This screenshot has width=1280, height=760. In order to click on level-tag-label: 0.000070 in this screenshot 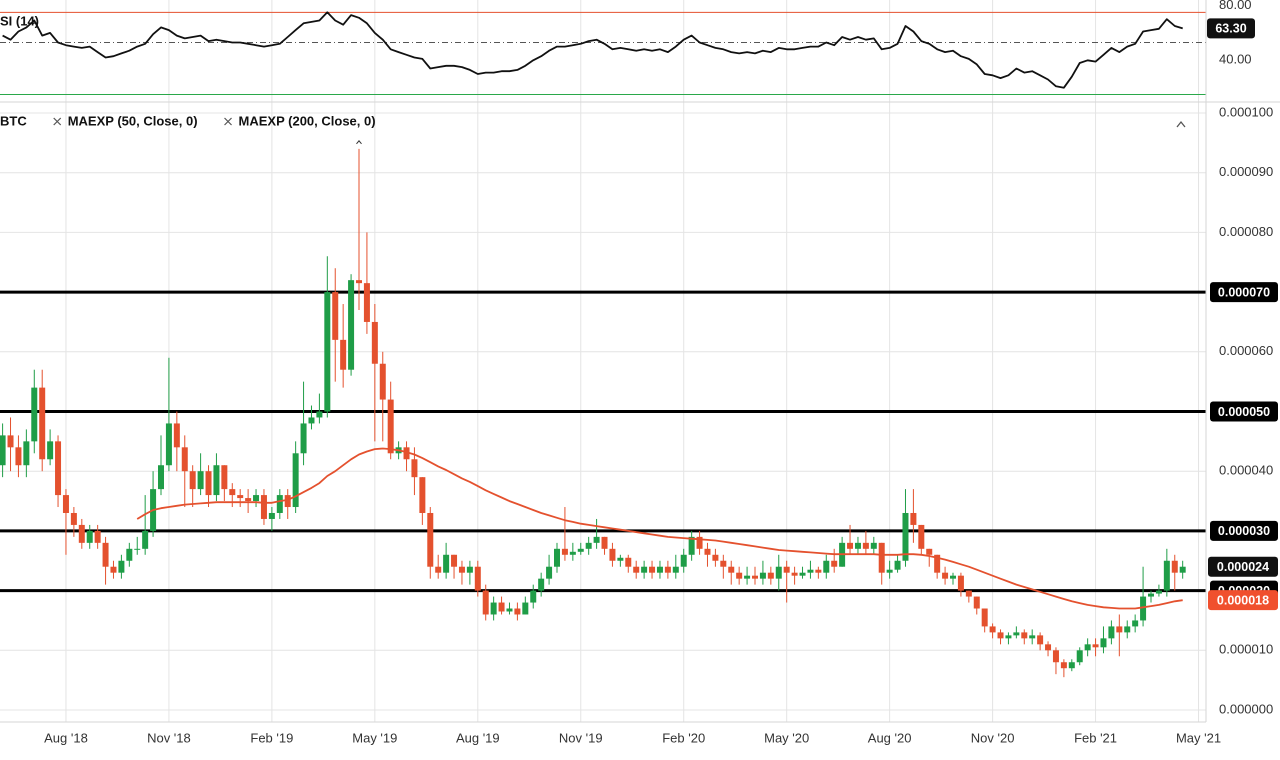, I will do `click(1244, 292)`.